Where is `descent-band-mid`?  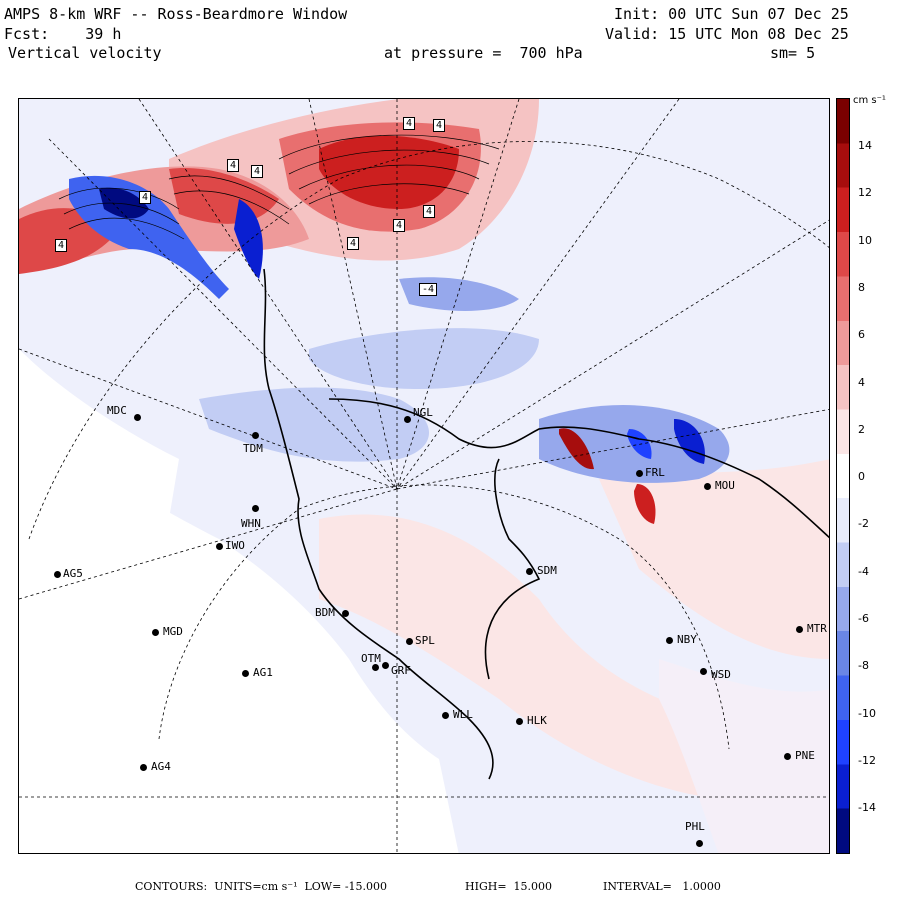
descent-band-mid is located at coordinates (314, 424).